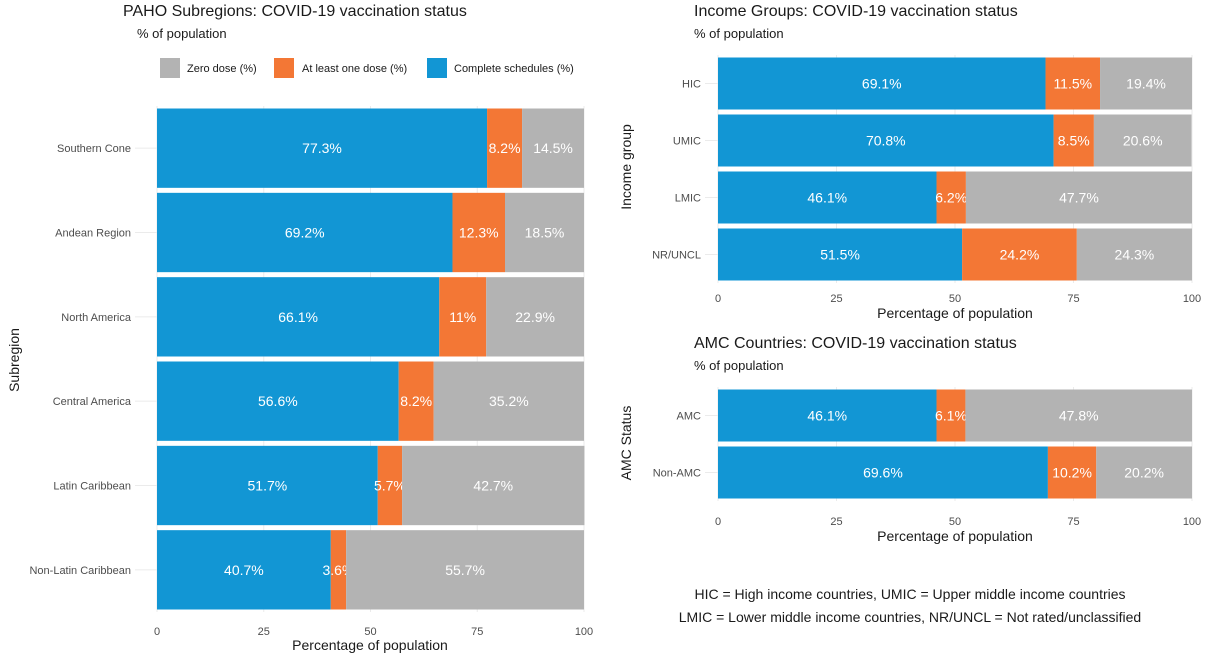 The width and height of the screenshot is (1215, 655). I want to click on category-label: Southern Cone, so click(94, 149).